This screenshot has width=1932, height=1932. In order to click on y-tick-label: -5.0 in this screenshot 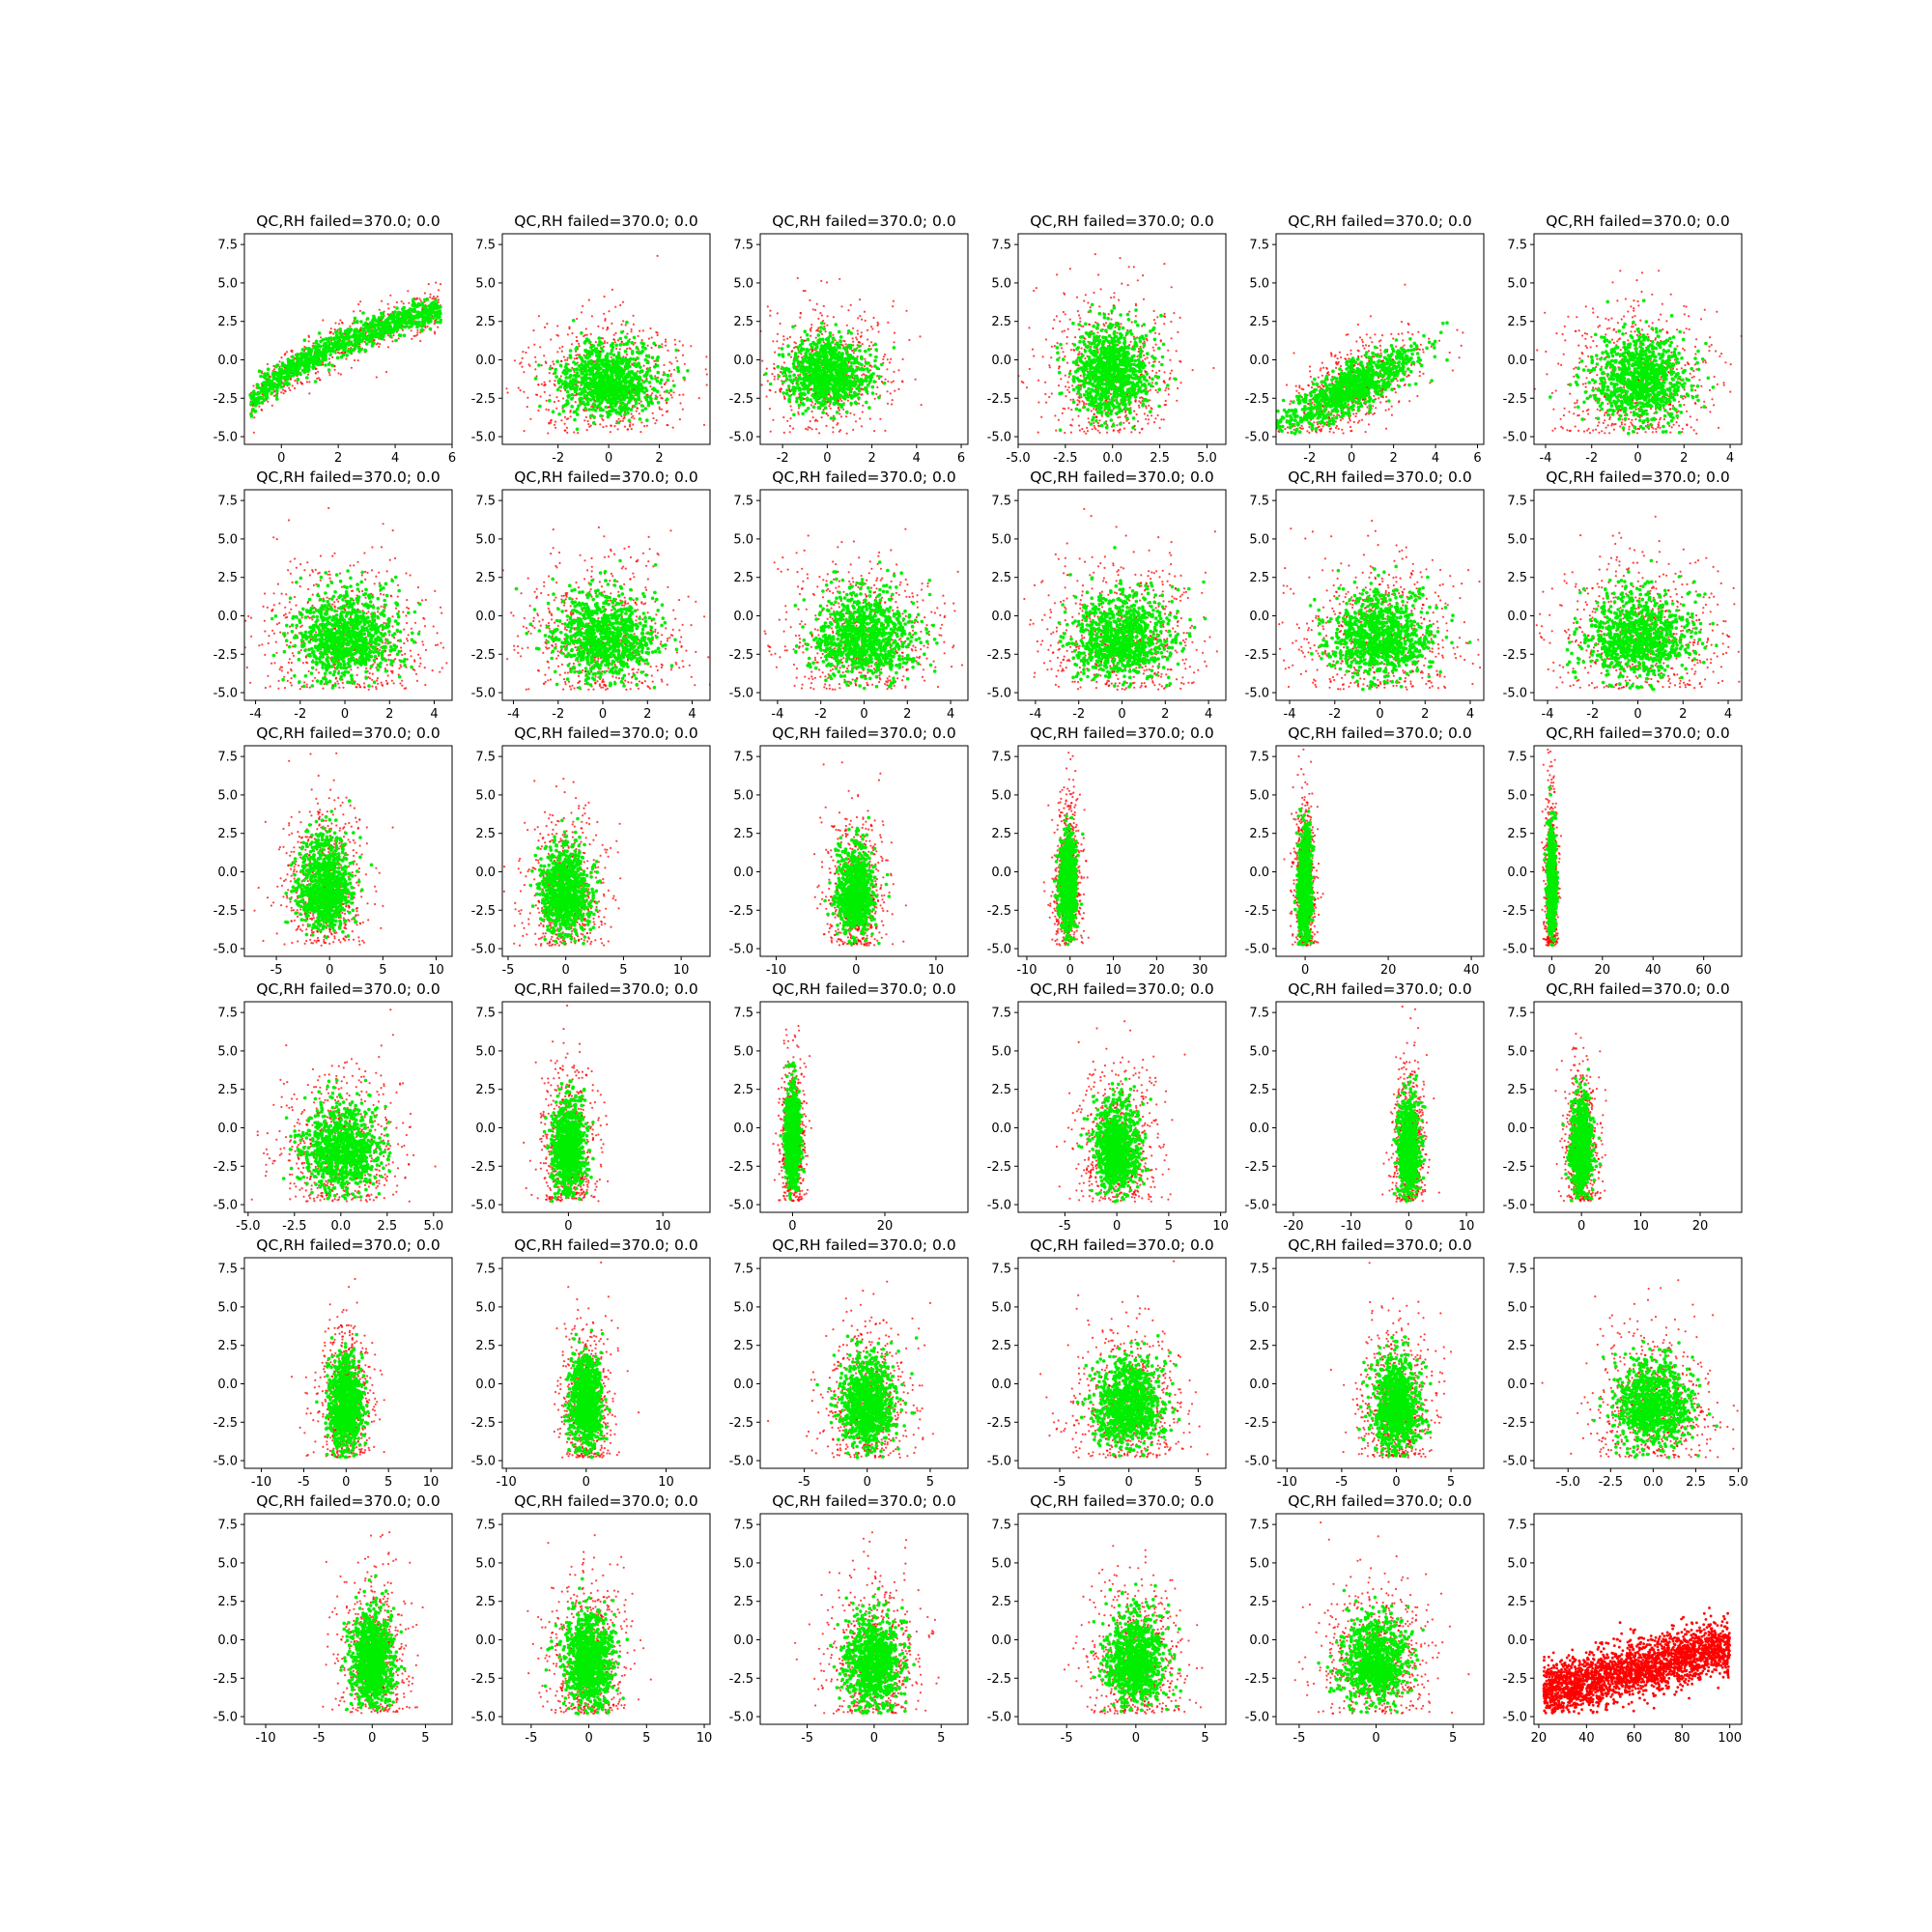, I will do `click(483, 438)`.